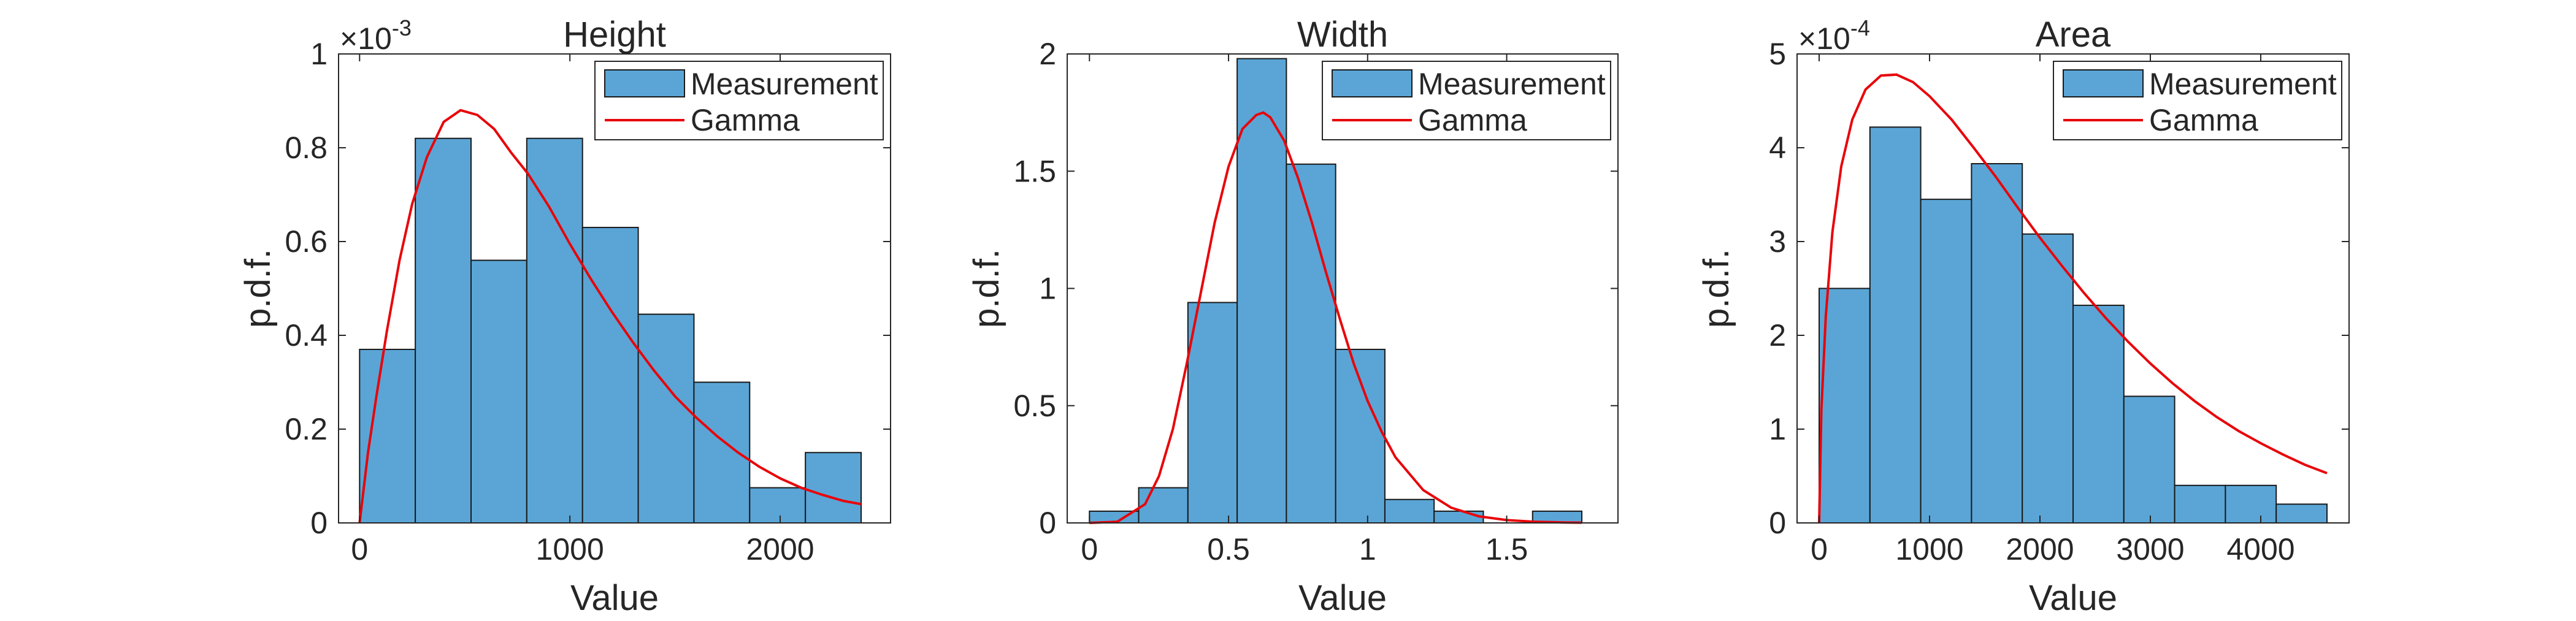 The image size is (2576, 621). I want to click on x-tick-label: 3000, so click(2150, 549).